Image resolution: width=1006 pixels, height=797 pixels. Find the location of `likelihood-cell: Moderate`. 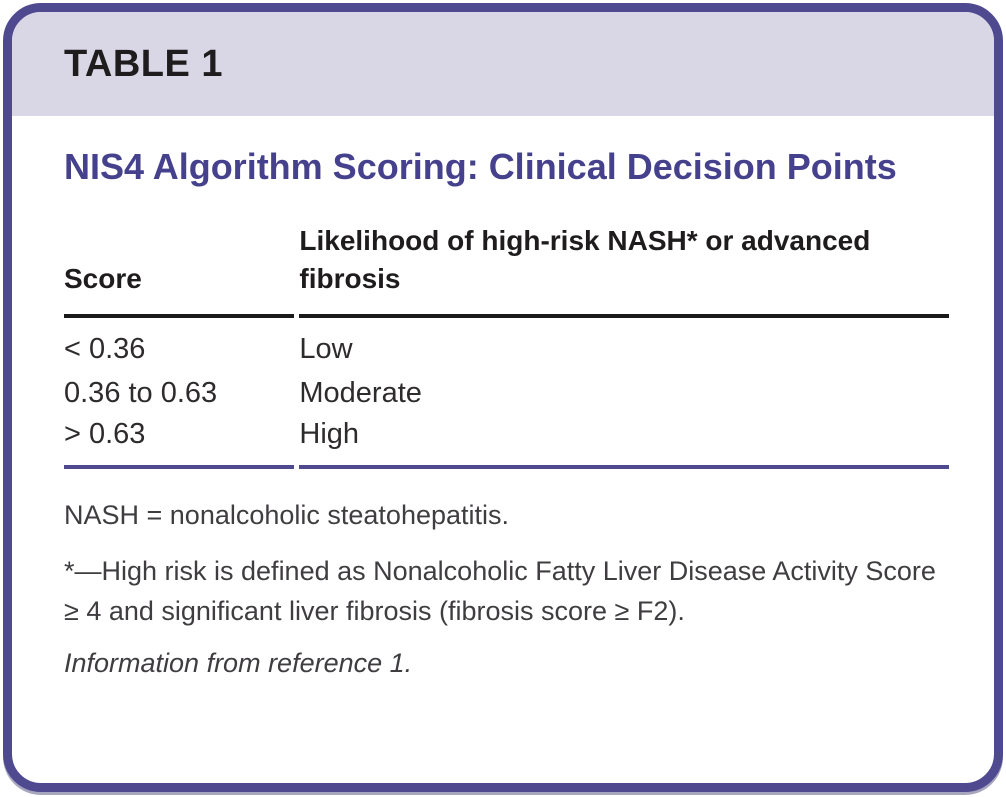

likelihood-cell: Moderate is located at coordinates (360, 392).